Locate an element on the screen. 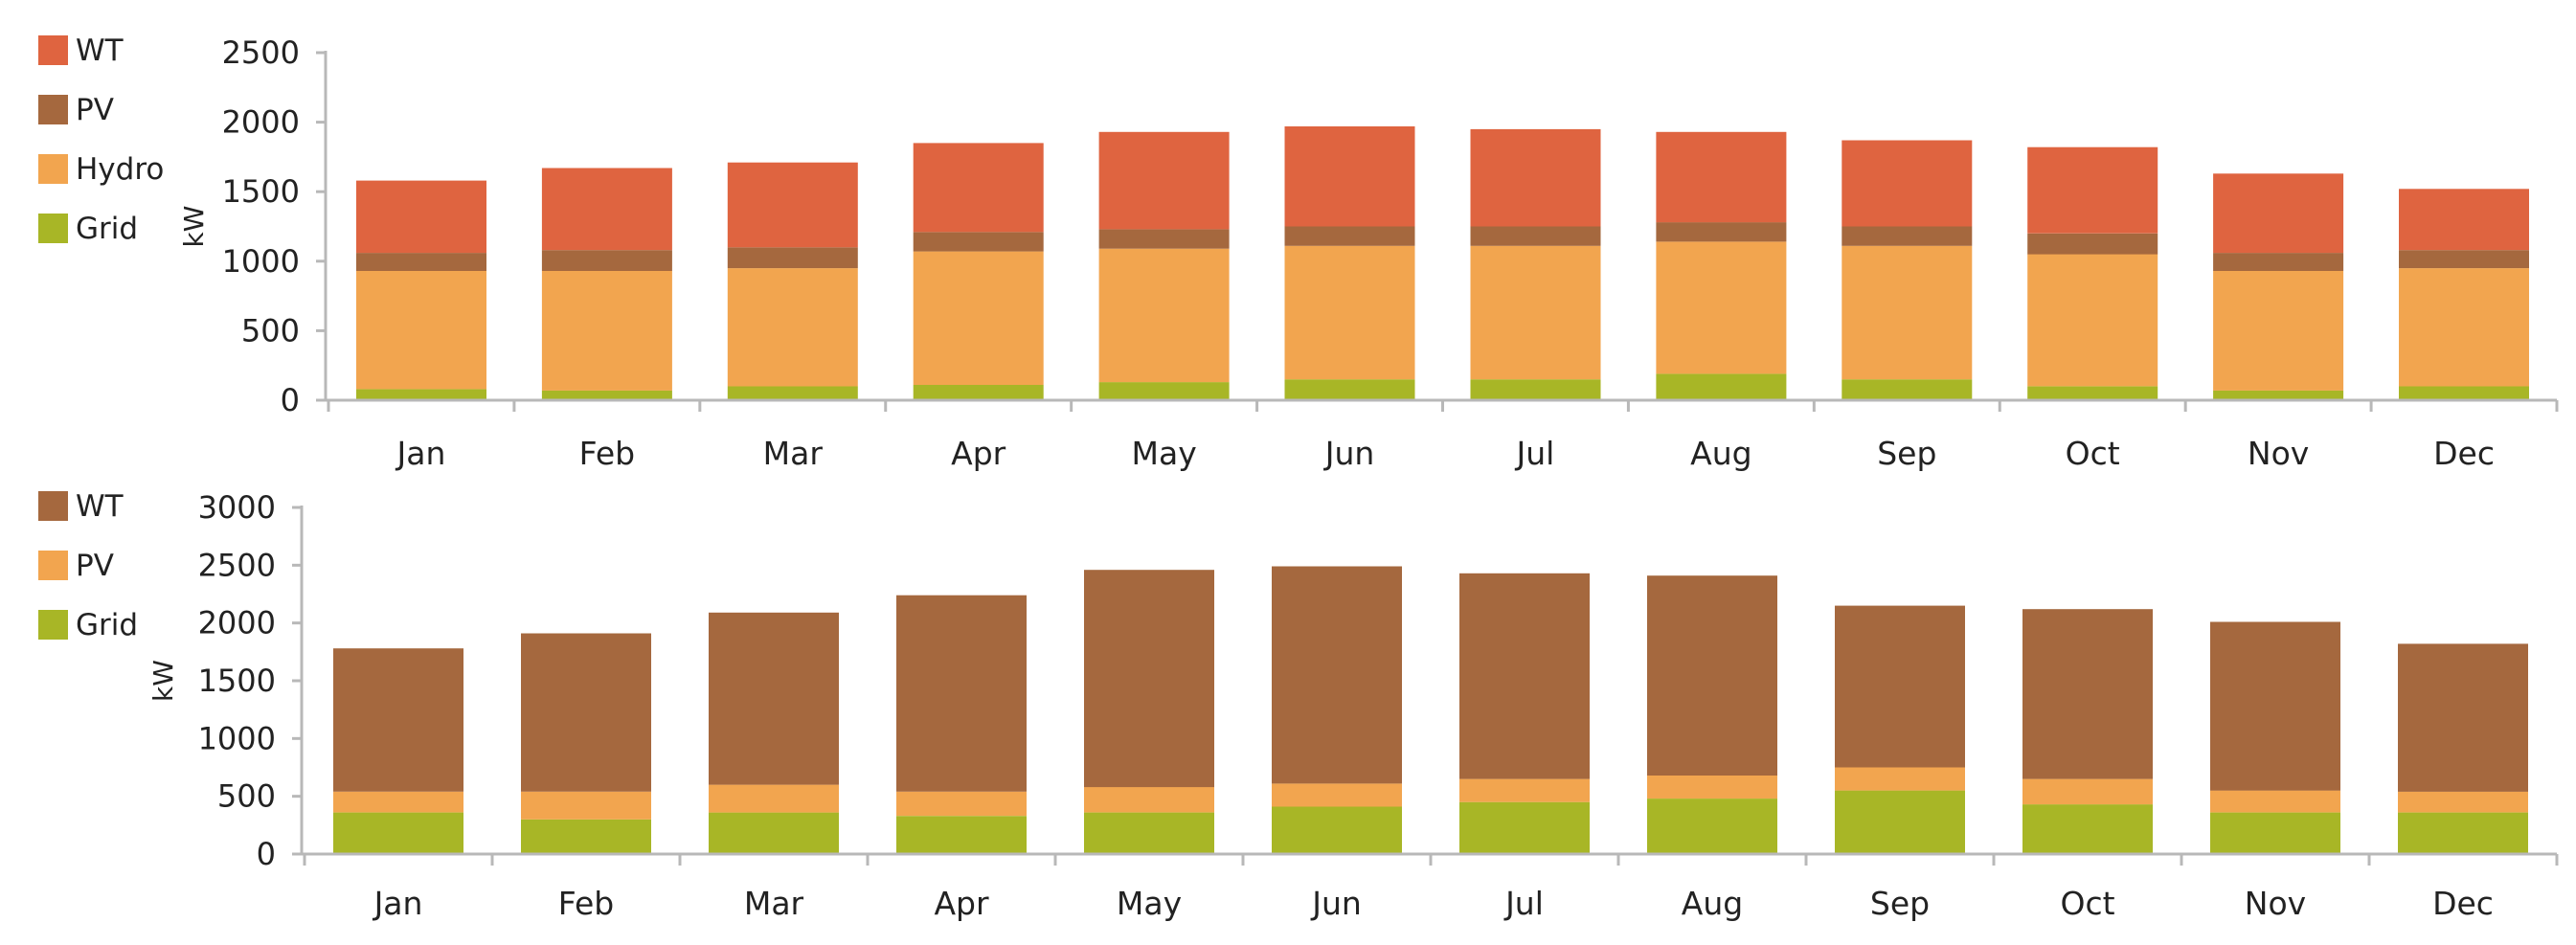 This screenshot has width=2576, height=945. bar-segment-hydro-nov is located at coordinates (2278, 331).